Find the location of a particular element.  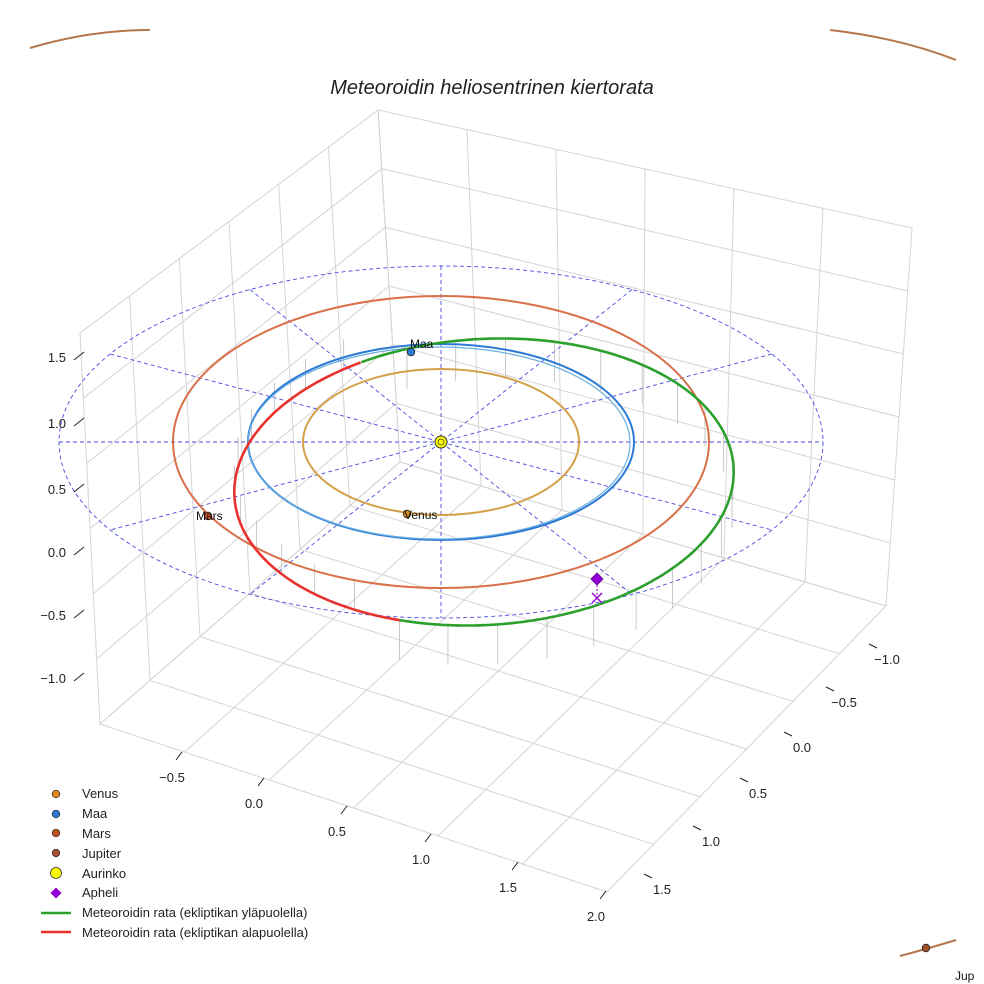

legend-item: Venus is located at coordinates (174, 794).